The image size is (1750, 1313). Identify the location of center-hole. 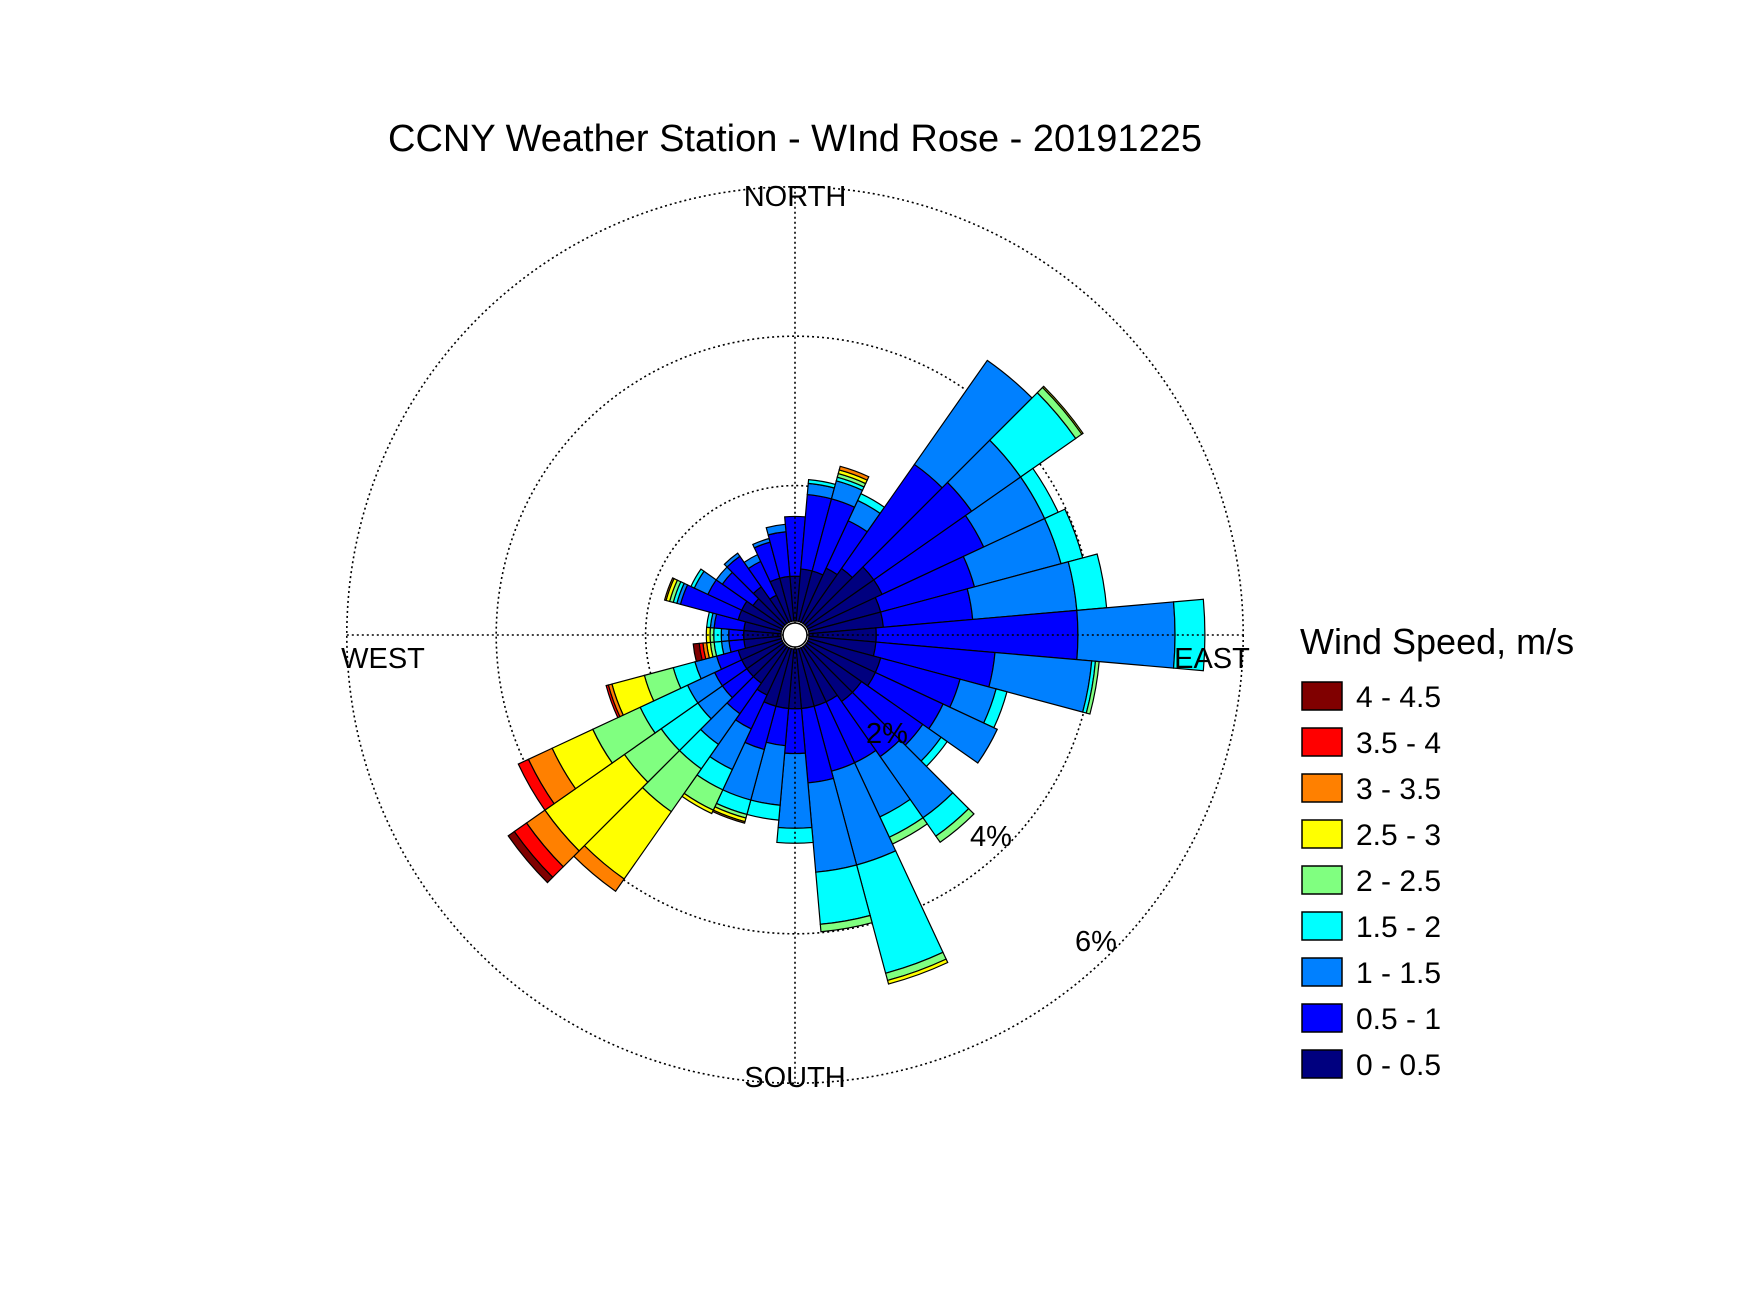
(795, 635).